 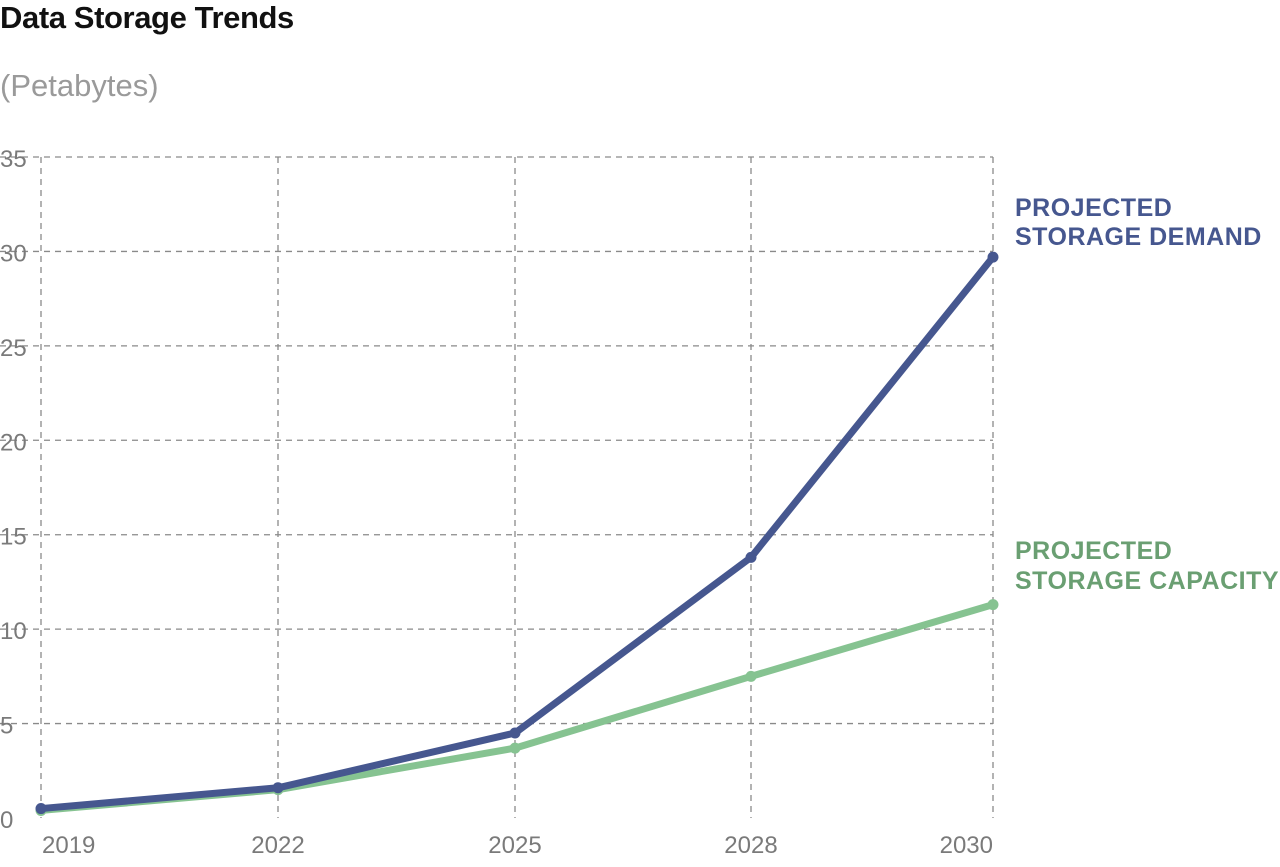 What do you see at coordinates (13, 631) in the screenshot?
I see `y-tick-label: 10` at bounding box center [13, 631].